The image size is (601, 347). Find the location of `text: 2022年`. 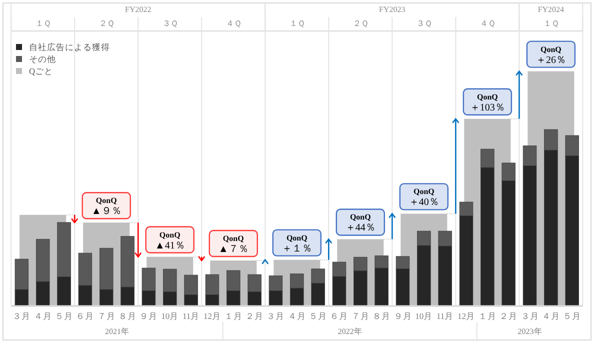

text: 2022年 is located at coordinates (350, 331).